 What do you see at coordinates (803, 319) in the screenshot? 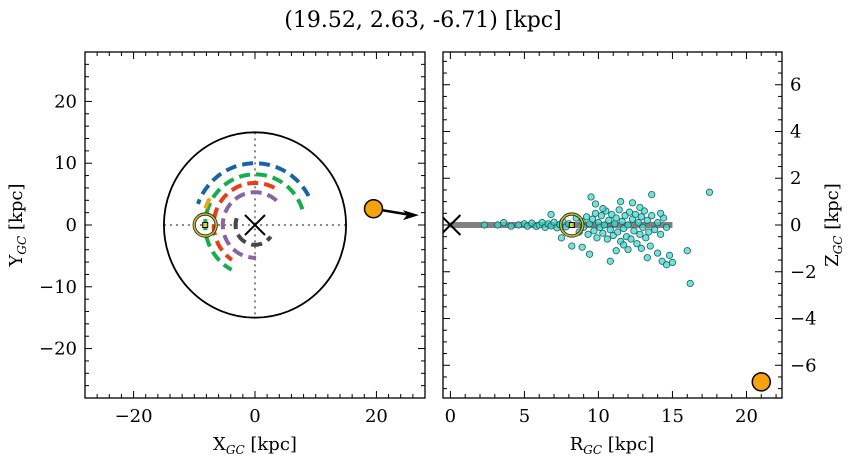
I see `y-tick-label: −4` at bounding box center [803, 319].